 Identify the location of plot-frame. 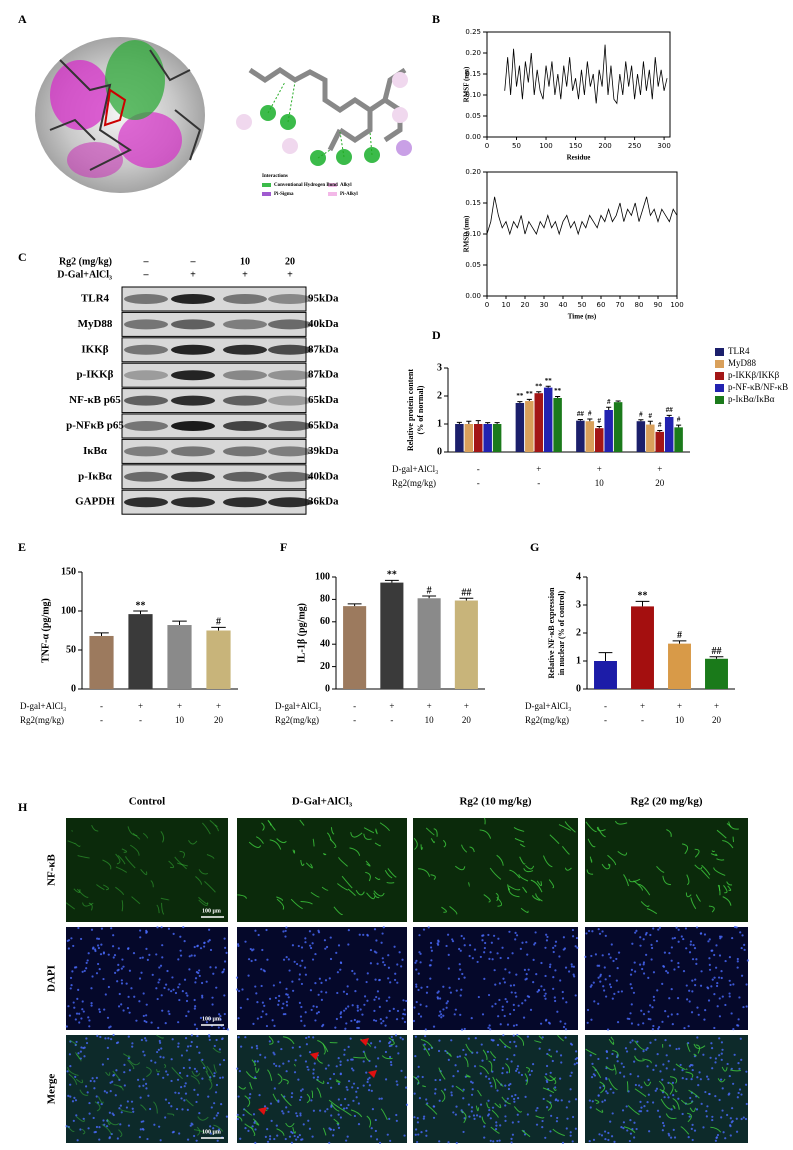
(578, 84).